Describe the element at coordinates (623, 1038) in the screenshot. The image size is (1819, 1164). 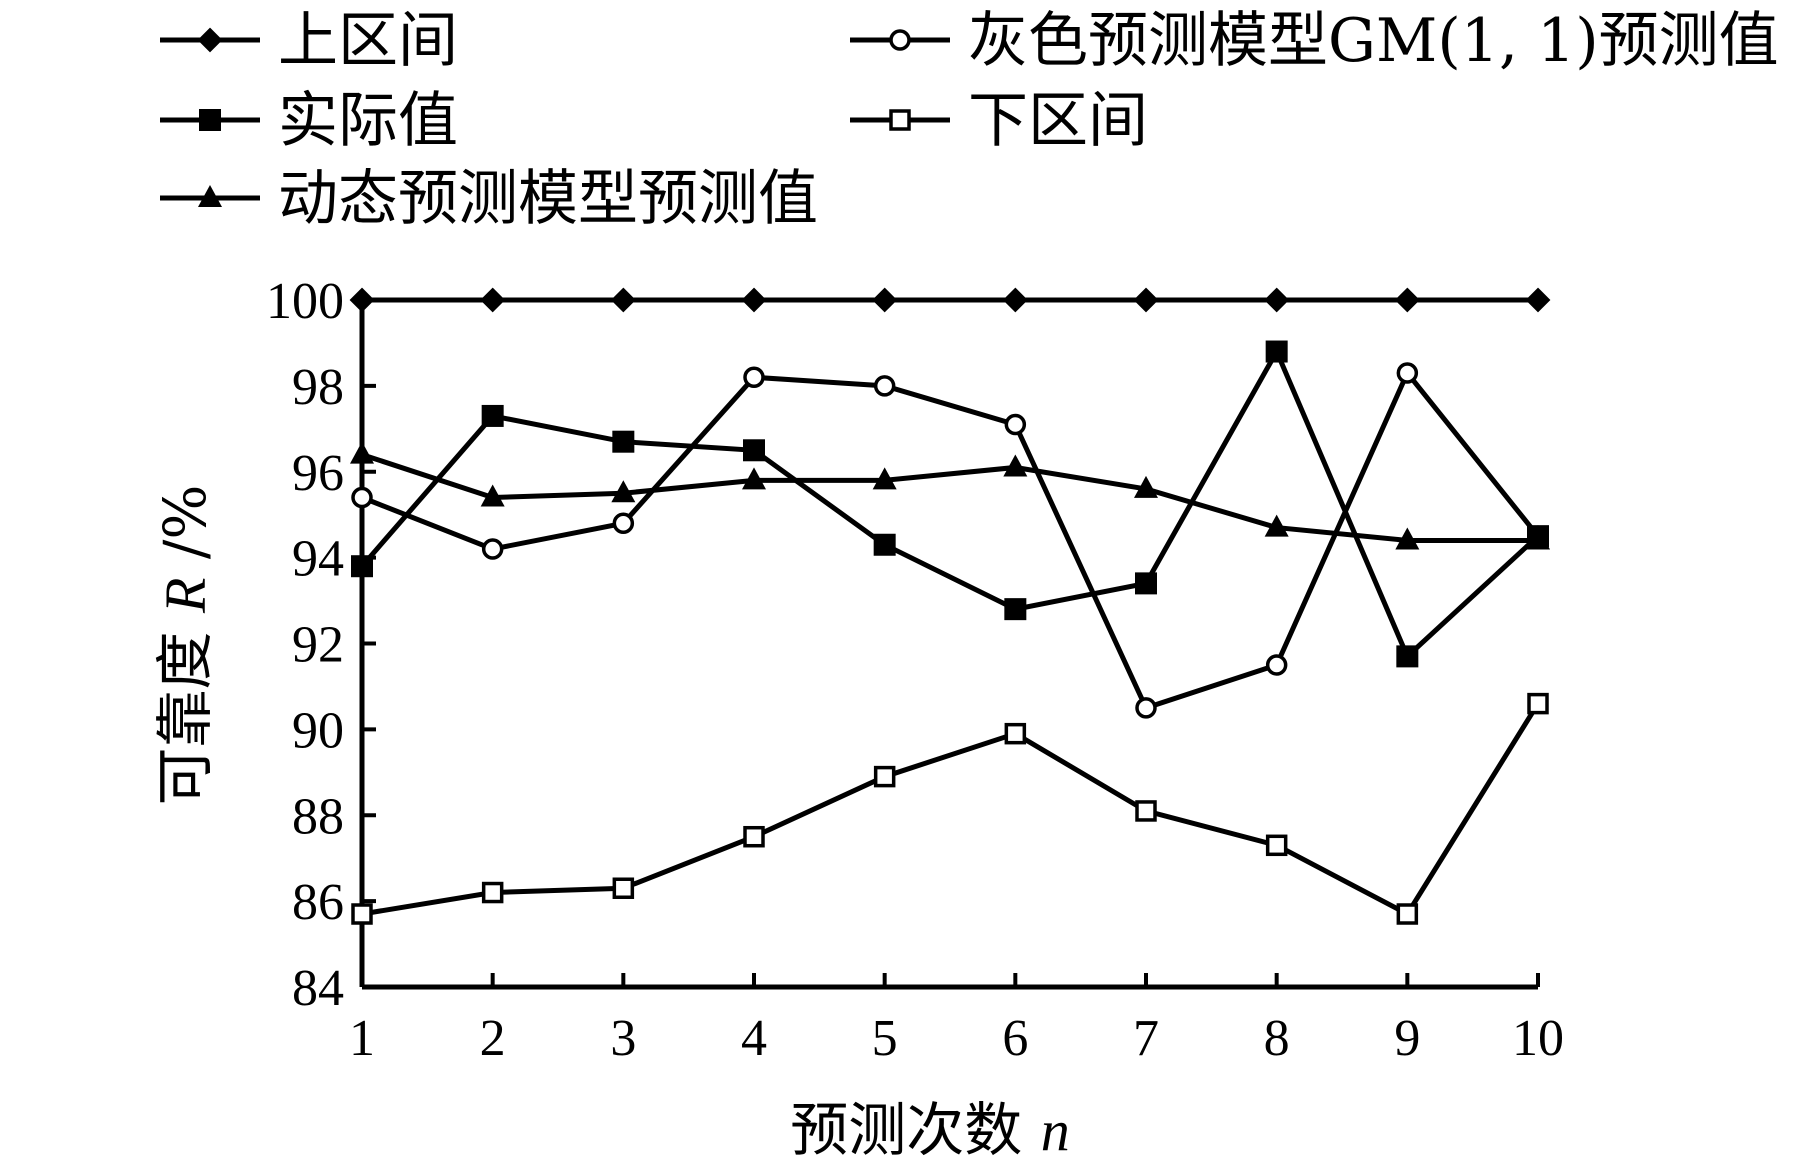
I see `x-tick-label: 3` at that location.